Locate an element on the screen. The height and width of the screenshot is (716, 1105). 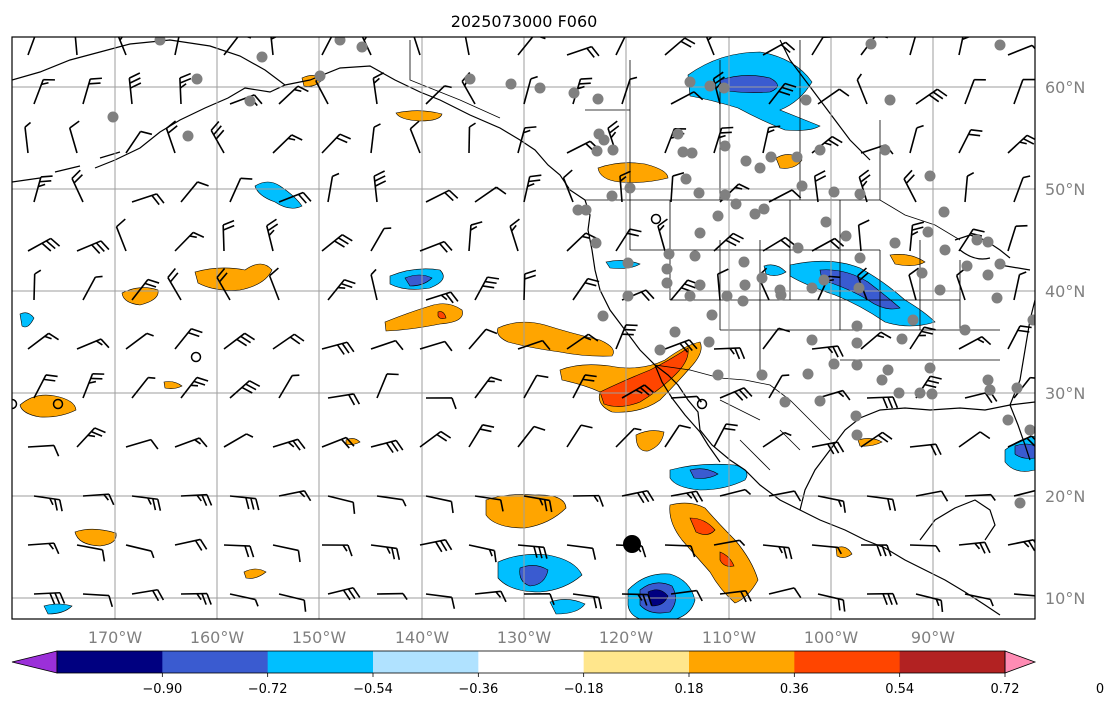
lon-label: 110°W is located at coordinates (729, 637).